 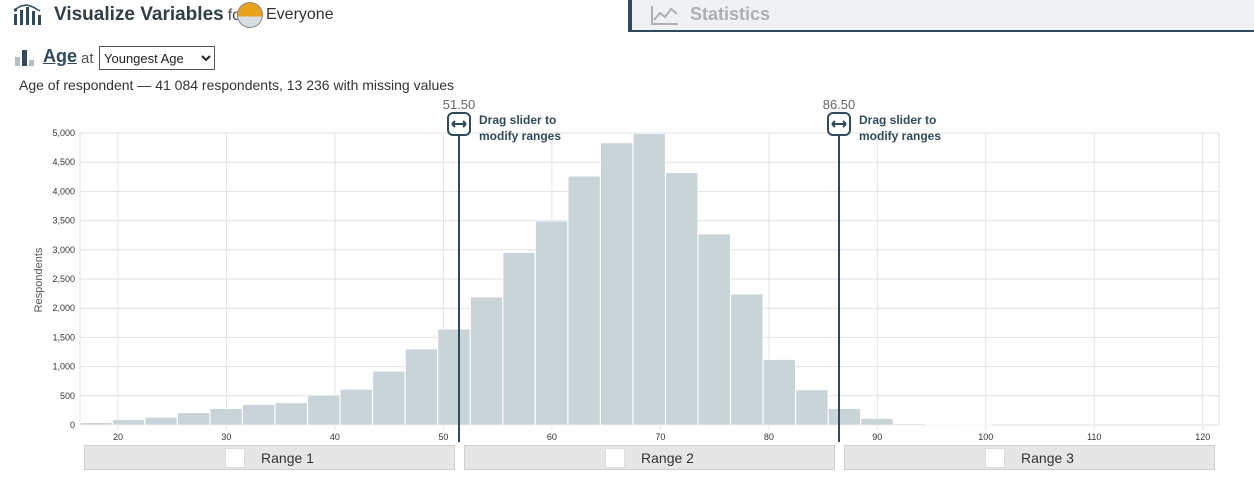 What do you see at coordinates (63, 367) in the screenshot?
I see `y-tick-label: 1,000` at bounding box center [63, 367].